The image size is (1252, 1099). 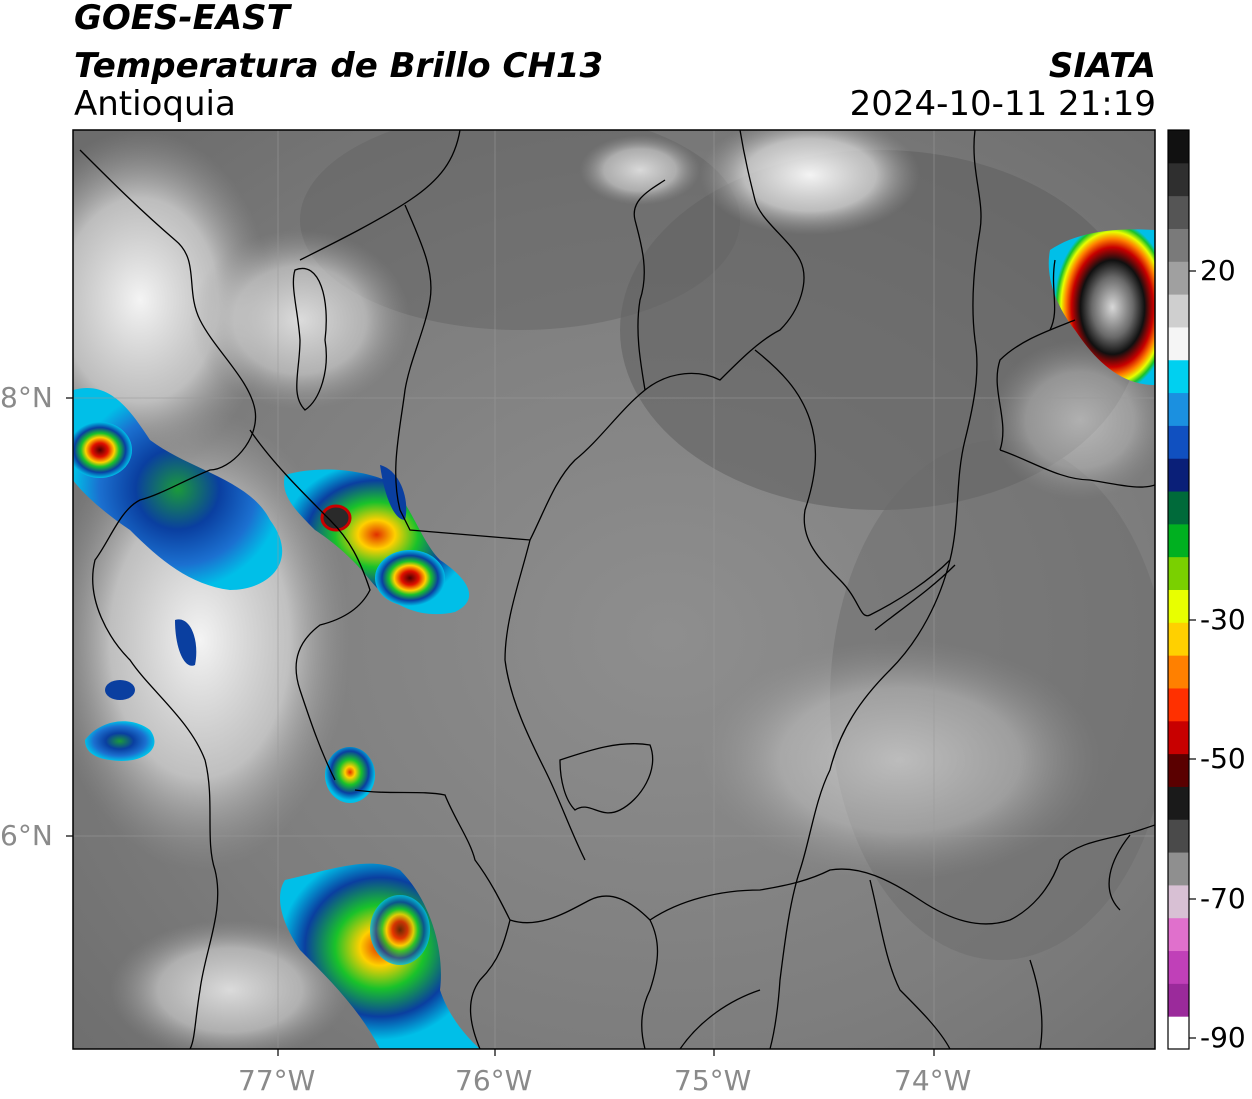 What do you see at coordinates (350, 775) in the screenshot?
I see `convective-cell-small` at bounding box center [350, 775].